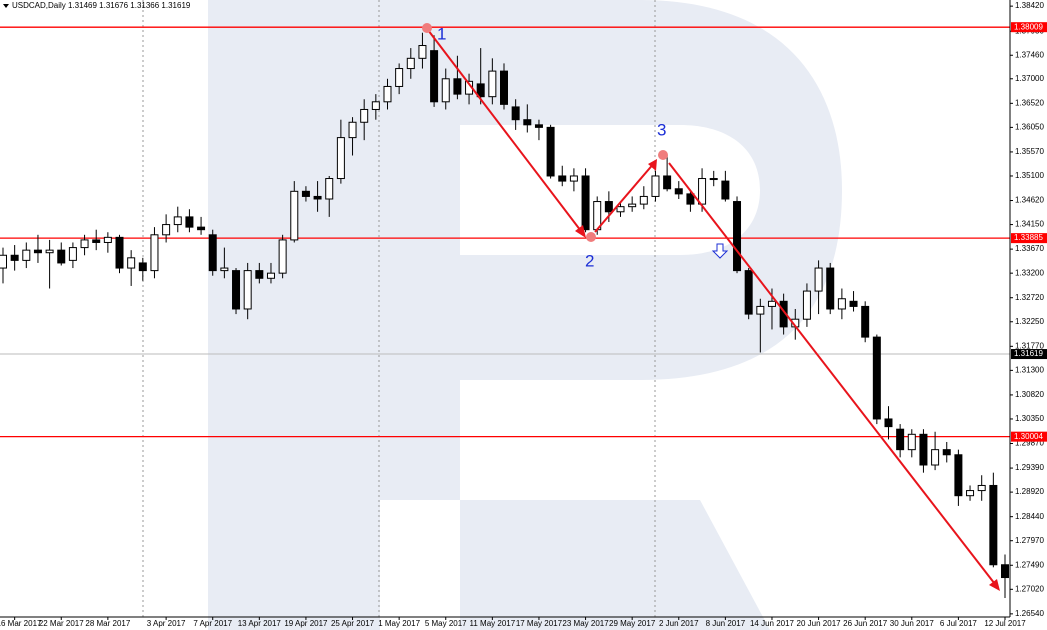 The height and width of the screenshot is (630, 1047). What do you see at coordinates (493, 623) in the screenshot?
I see `x-tick-label: 11 May 2017` at bounding box center [493, 623].